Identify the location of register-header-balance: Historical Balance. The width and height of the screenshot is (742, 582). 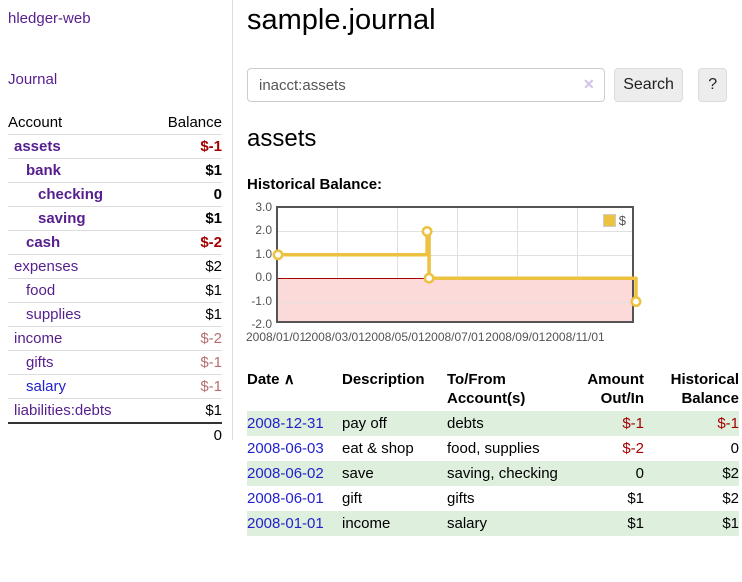
(704, 389).